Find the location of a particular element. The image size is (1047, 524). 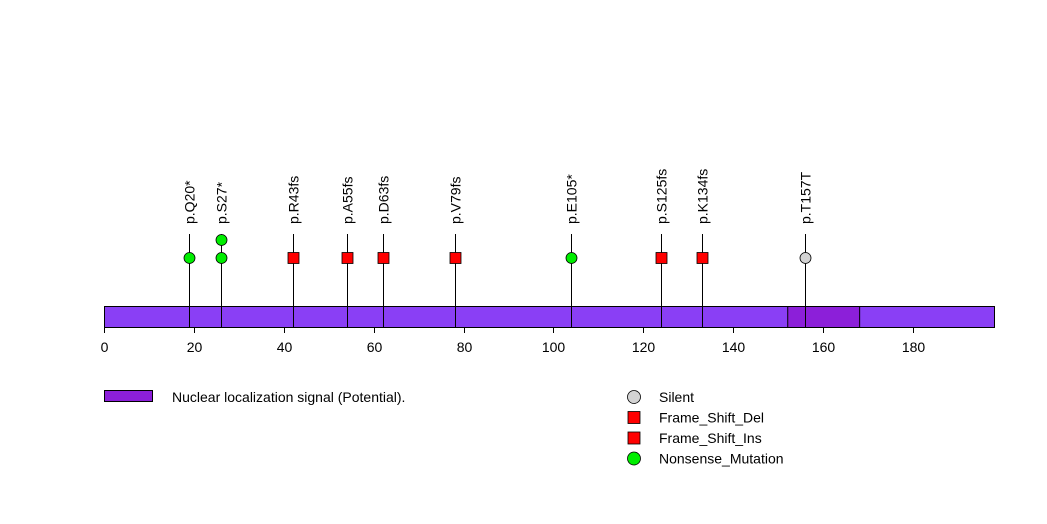

x-axis-tick-label: 120 is located at coordinates (644, 347).